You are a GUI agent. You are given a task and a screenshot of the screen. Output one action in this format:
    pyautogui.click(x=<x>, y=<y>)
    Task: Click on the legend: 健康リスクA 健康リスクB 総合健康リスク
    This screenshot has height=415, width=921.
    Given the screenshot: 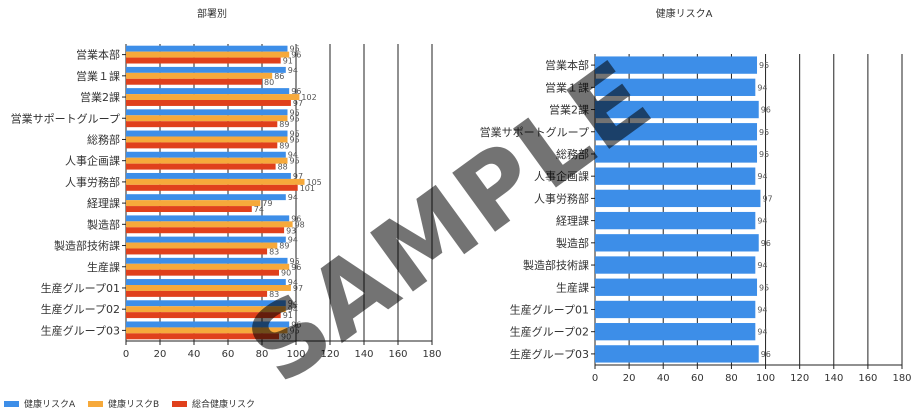 What is the action you would take?
    pyautogui.click(x=129, y=404)
    